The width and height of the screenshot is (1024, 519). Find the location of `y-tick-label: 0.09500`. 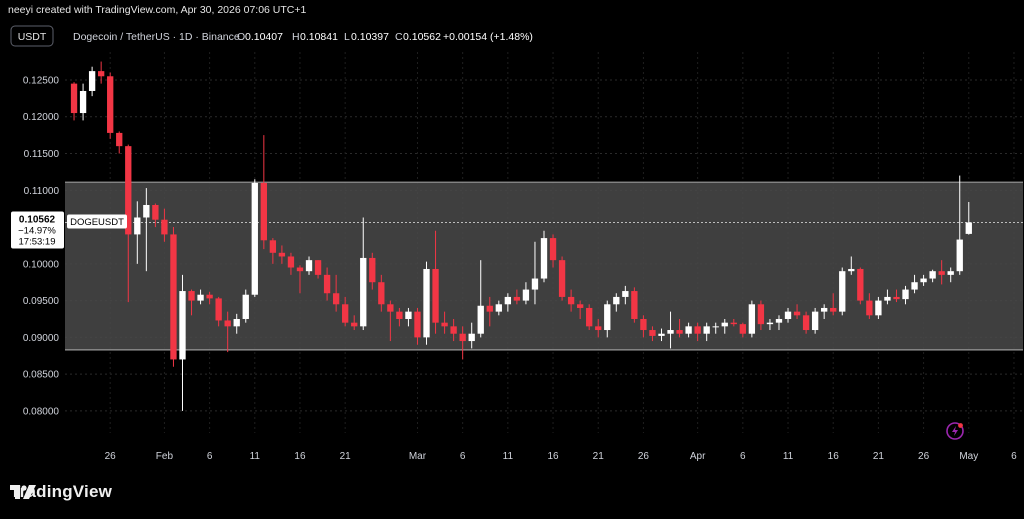

y-tick-label: 0.09500 is located at coordinates (41, 301).